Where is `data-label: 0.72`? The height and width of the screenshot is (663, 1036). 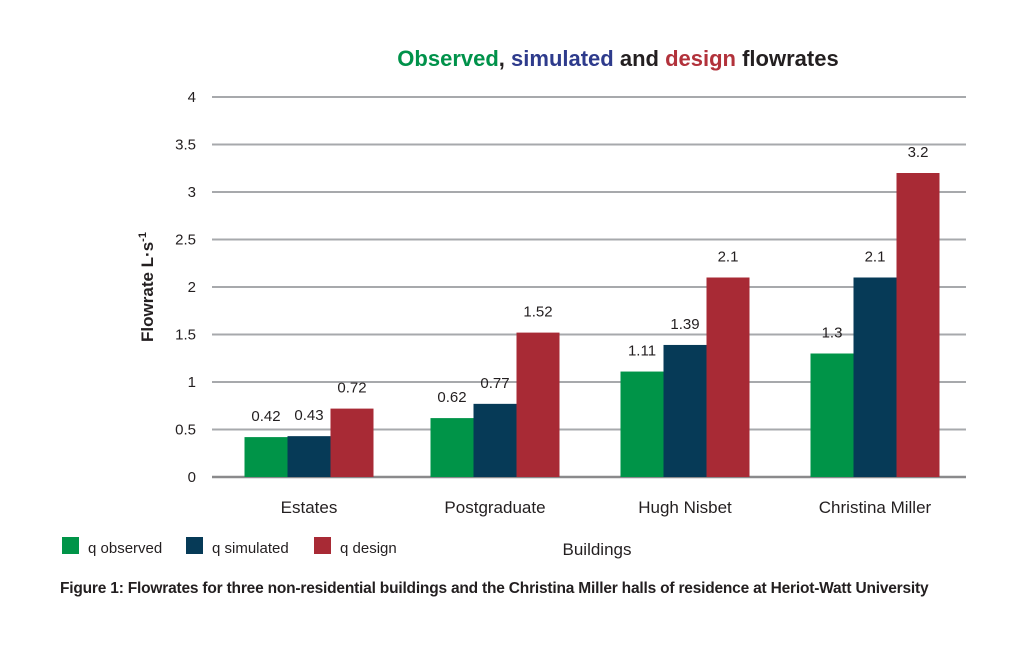
data-label: 0.72 is located at coordinates (351, 388).